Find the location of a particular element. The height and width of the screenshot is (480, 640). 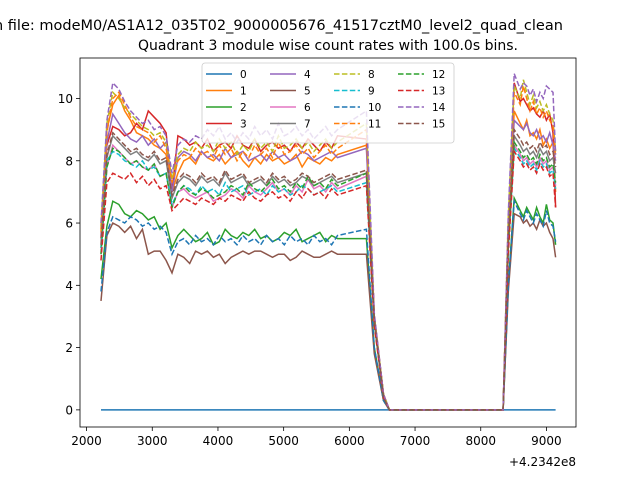

legend-label-0: 0 is located at coordinates (243, 75).